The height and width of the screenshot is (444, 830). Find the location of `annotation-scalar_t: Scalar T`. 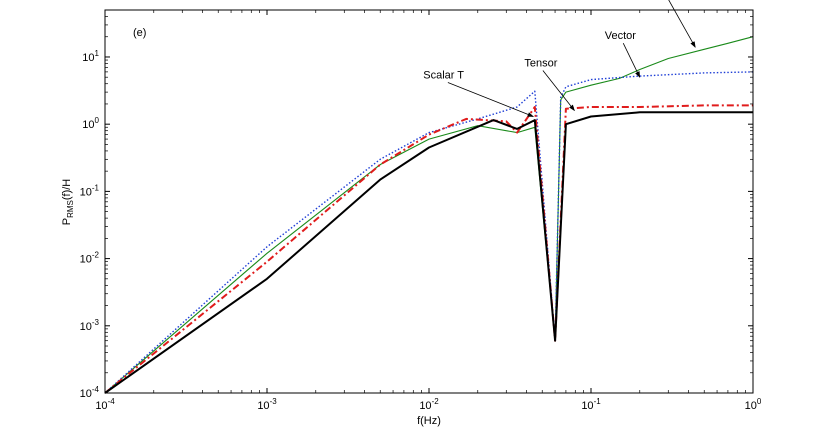

annotation-scalar_t: Scalar T is located at coordinates (443, 76).